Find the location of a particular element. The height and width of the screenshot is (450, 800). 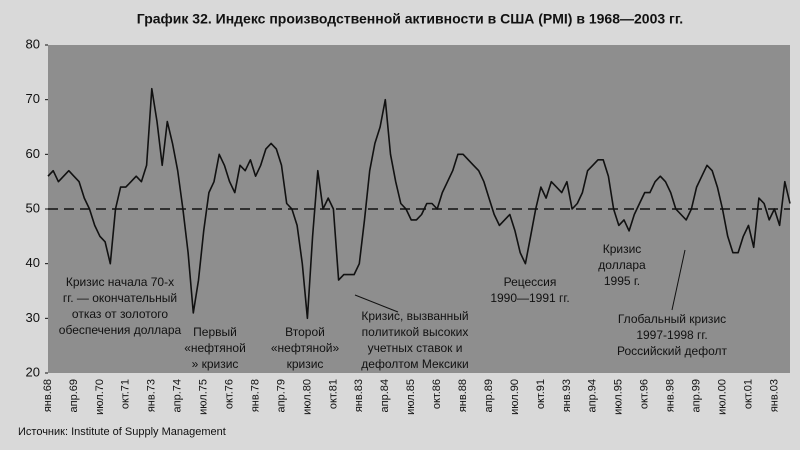

x-tick-label: окт.91 is located at coordinates (541, 394).